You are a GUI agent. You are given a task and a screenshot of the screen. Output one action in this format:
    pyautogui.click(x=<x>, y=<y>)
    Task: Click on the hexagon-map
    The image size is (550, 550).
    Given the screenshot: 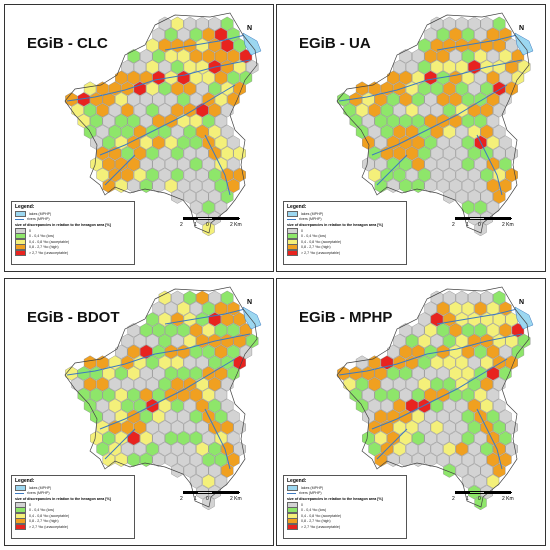 What is the action you would take?
    pyautogui.click(x=163, y=124)
    